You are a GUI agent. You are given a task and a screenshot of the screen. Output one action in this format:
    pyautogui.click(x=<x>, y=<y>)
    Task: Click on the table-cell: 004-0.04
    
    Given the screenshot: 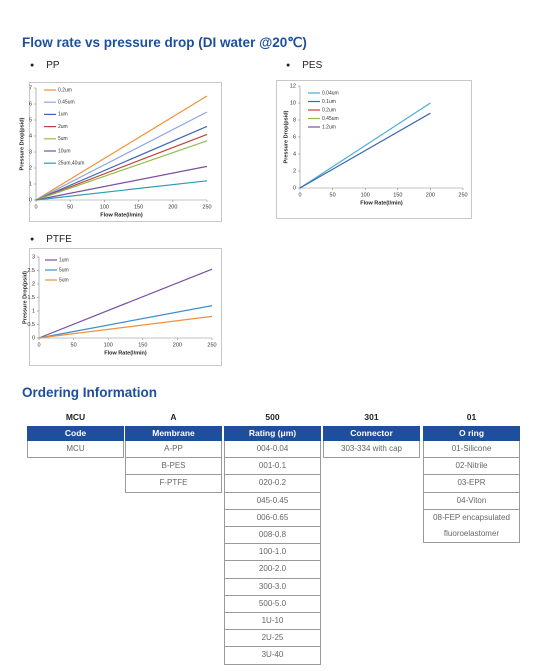 What is the action you would take?
    pyautogui.click(x=272, y=450)
    